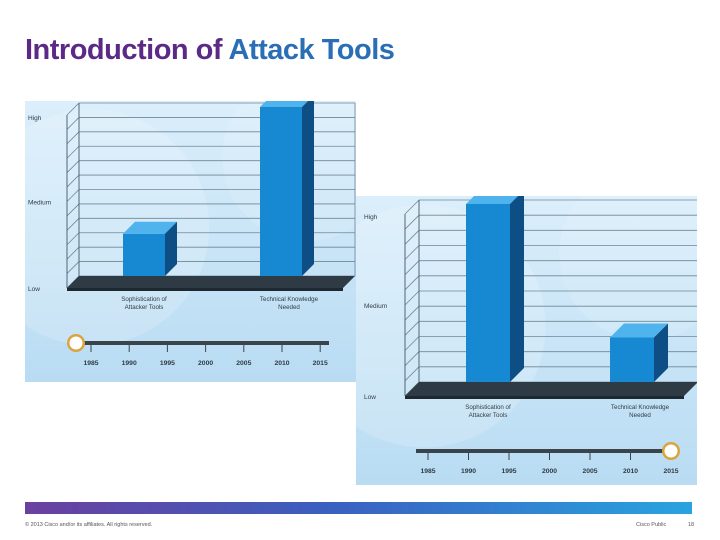  I want to click on slide-title: Introduction of Attack Tools, so click(210, 50).